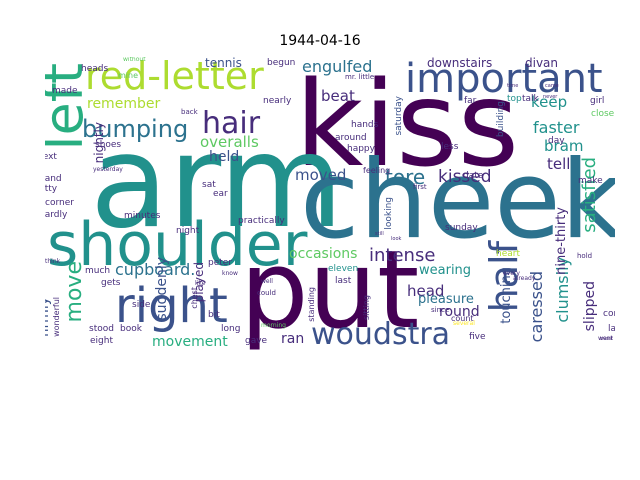 The height and width of the screenshot is (480, 640). What do you see at coordinates (377, 170) in the screenshot?
I see `word-feeling: feeling` at bounding box center [377, 170].